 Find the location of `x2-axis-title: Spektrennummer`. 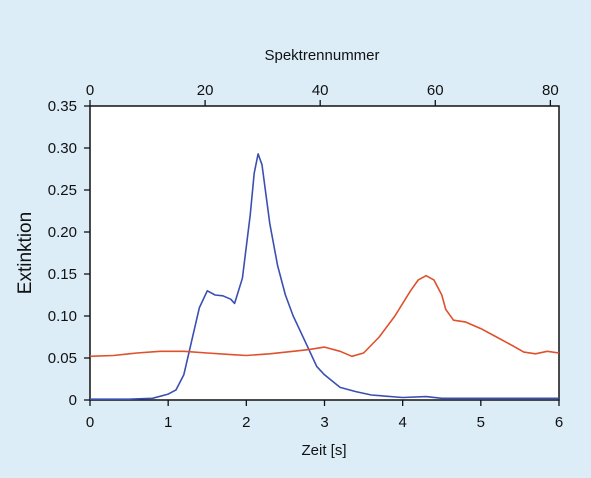

x2-axis-title: Spektrennummer is located at coordinates (321, 55).